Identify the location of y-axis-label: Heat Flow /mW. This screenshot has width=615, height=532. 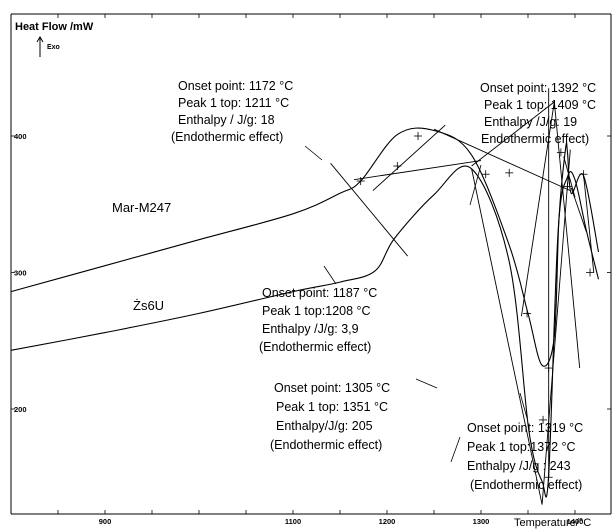
(54, 27).